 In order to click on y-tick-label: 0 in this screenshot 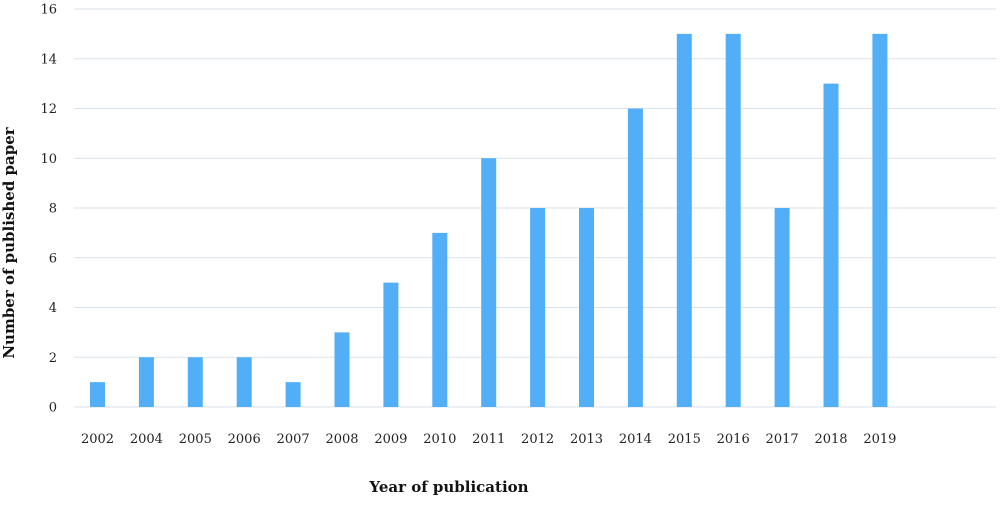, I will do `click(53, 408)`.